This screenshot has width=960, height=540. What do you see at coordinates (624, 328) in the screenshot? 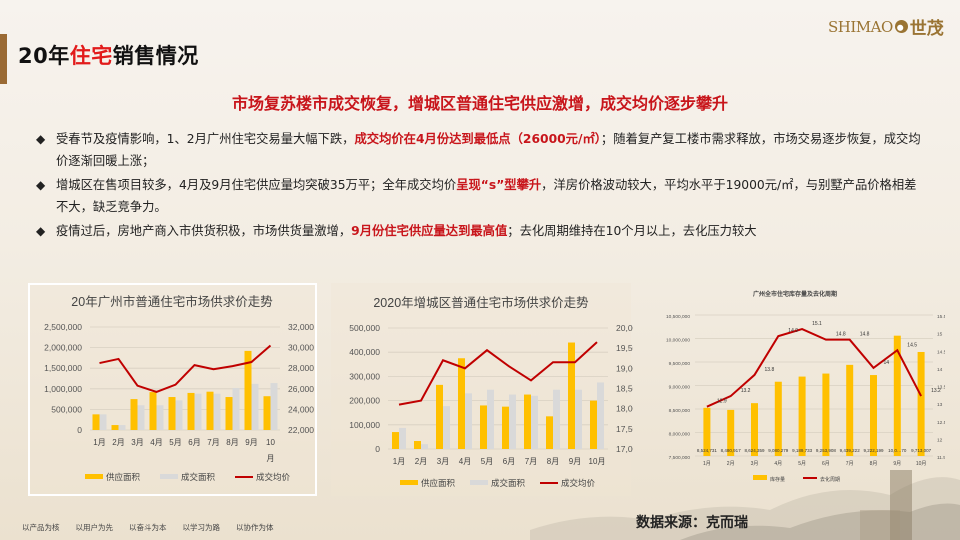
I see `y-right-tick: 20,000` at bounding box center [624, 328].